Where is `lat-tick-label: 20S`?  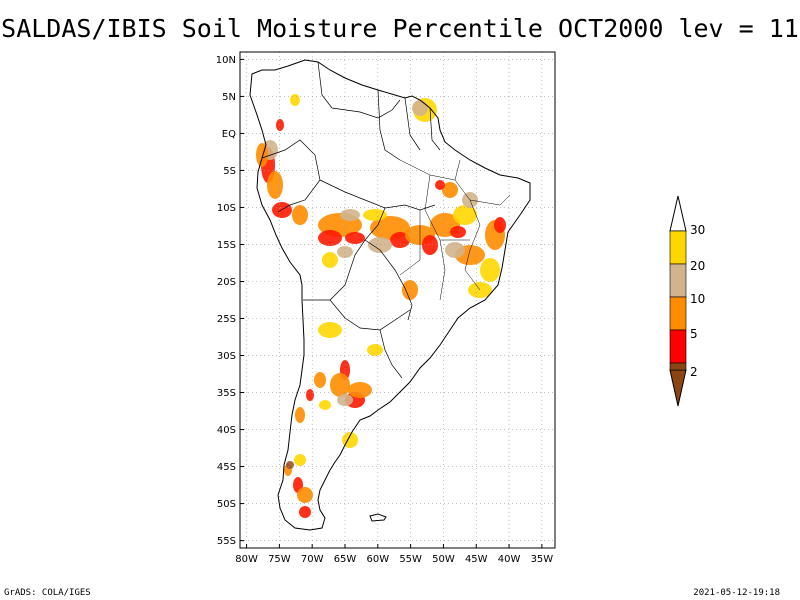
lat-tick-label: 20S is located at coordinates (226, 282).